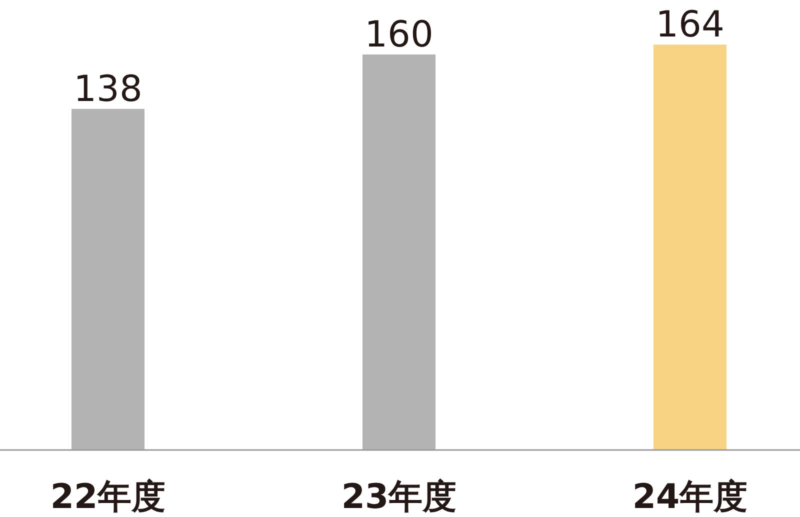  Describe the element at coordinates (108, 497) in the screenshot. I see `x-tick-label: 22年度` at that location.